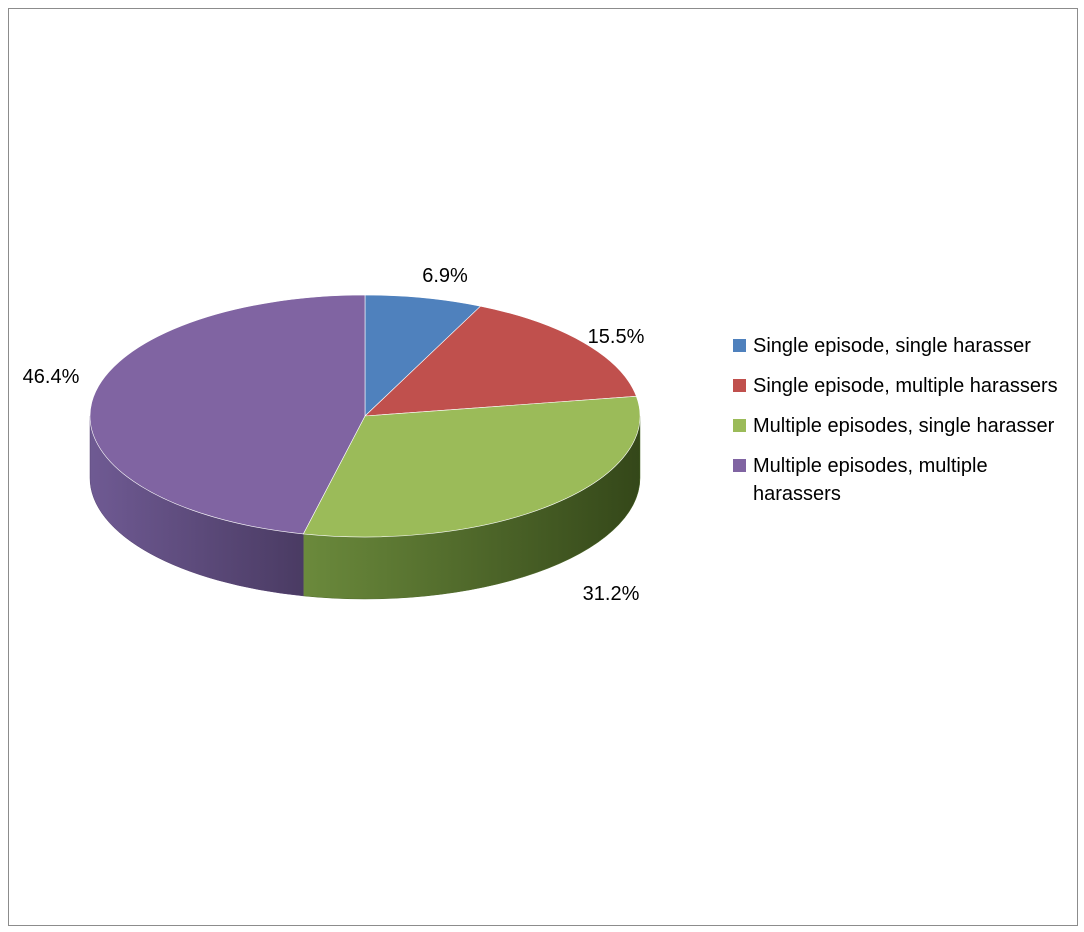 This screenshot has height=932, width=1084. I want to click on legend-label: Single episode, single harasser, so click(892, 346).